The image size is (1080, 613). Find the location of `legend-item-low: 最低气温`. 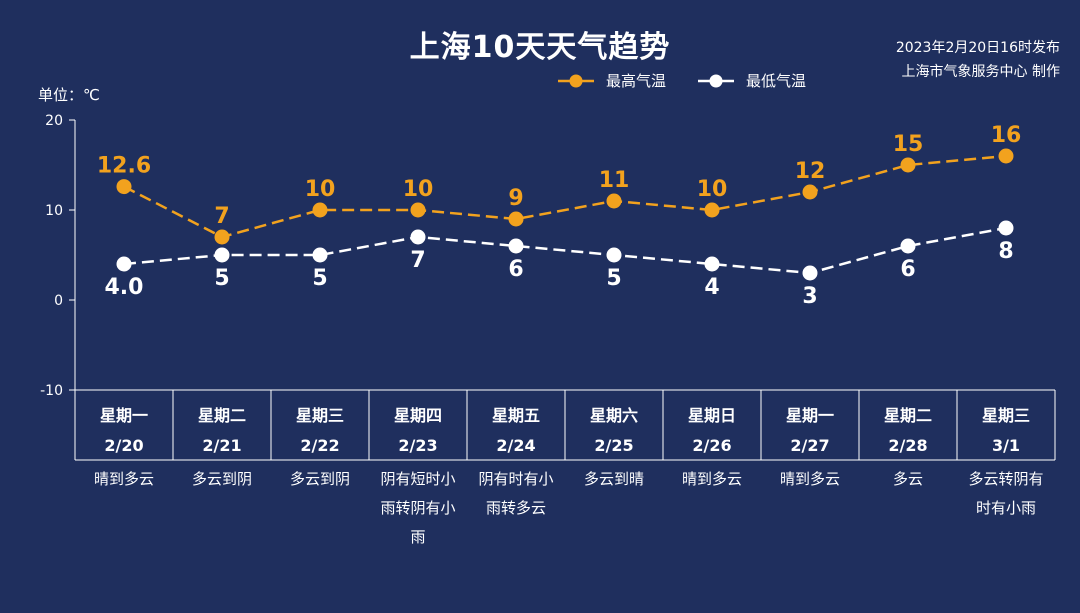

legend-item-low: 最低气温 is located at coordinates (751, 80).